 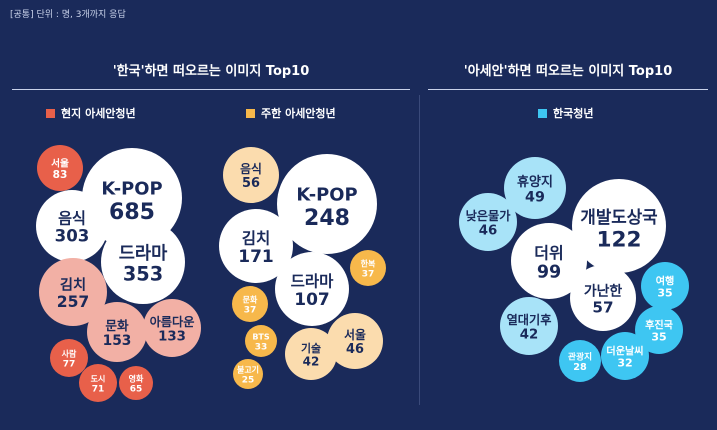 I want to click on bubble-label: 더위, so click(x=548, y=252).